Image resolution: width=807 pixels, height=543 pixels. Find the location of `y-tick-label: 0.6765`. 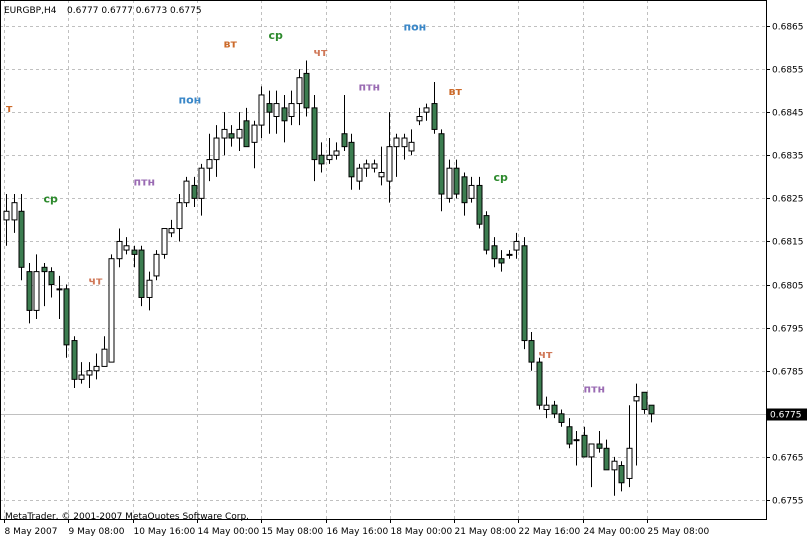

y-tick-label: 0.6765 is located at coordinates (788, 459).